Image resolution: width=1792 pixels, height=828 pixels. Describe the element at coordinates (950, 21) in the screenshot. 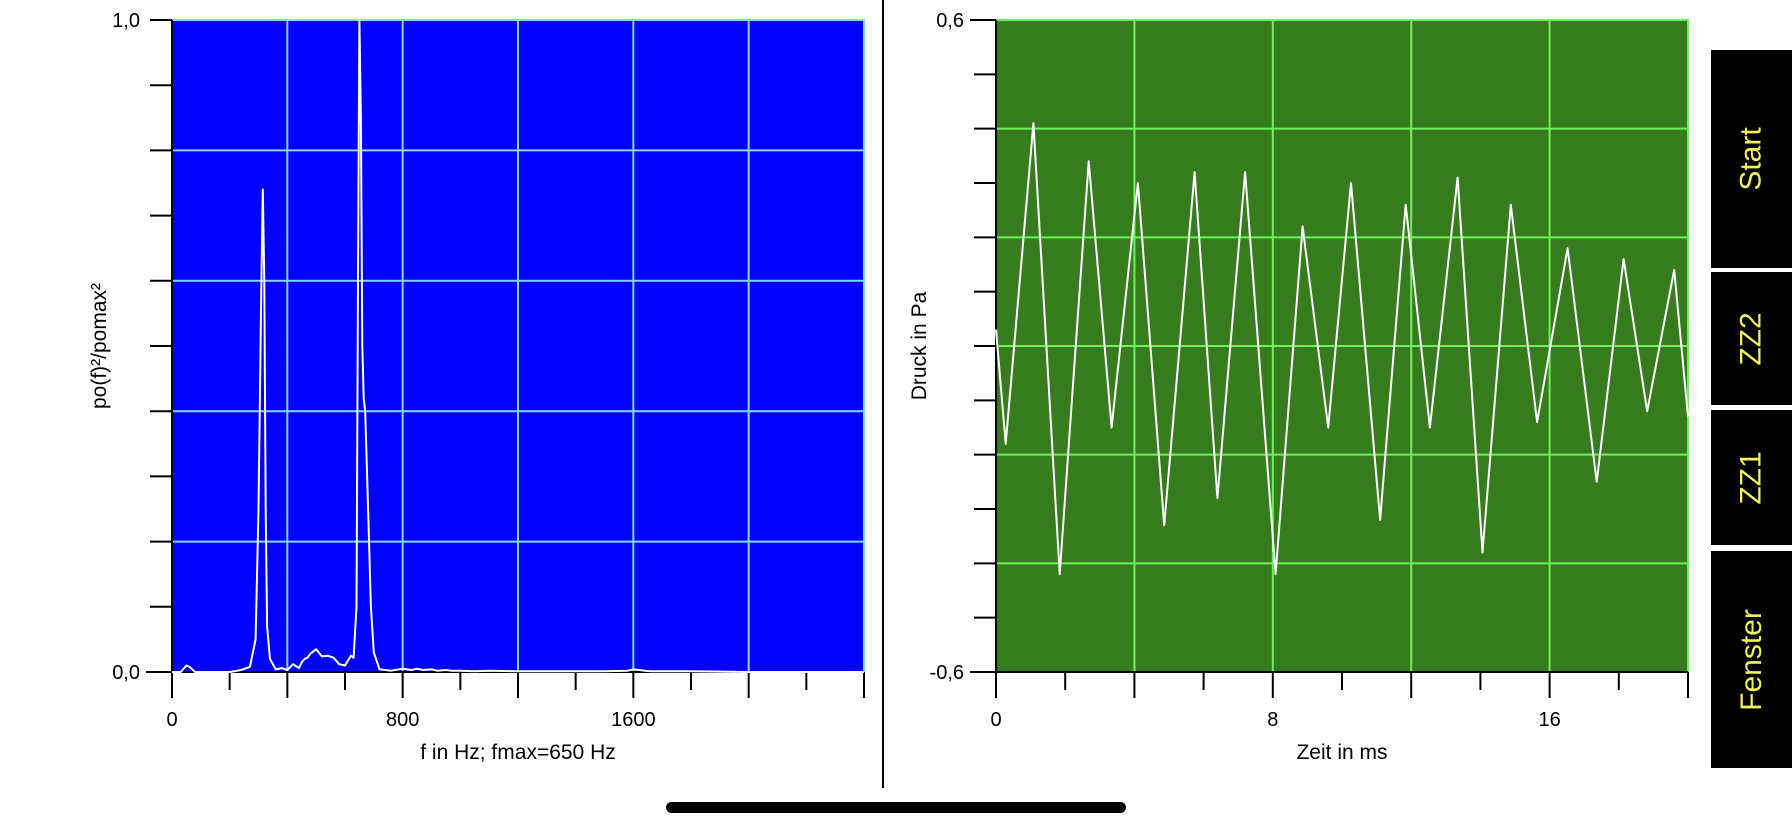

I see `signal-y-tick-label-max: 0,6` at that location.